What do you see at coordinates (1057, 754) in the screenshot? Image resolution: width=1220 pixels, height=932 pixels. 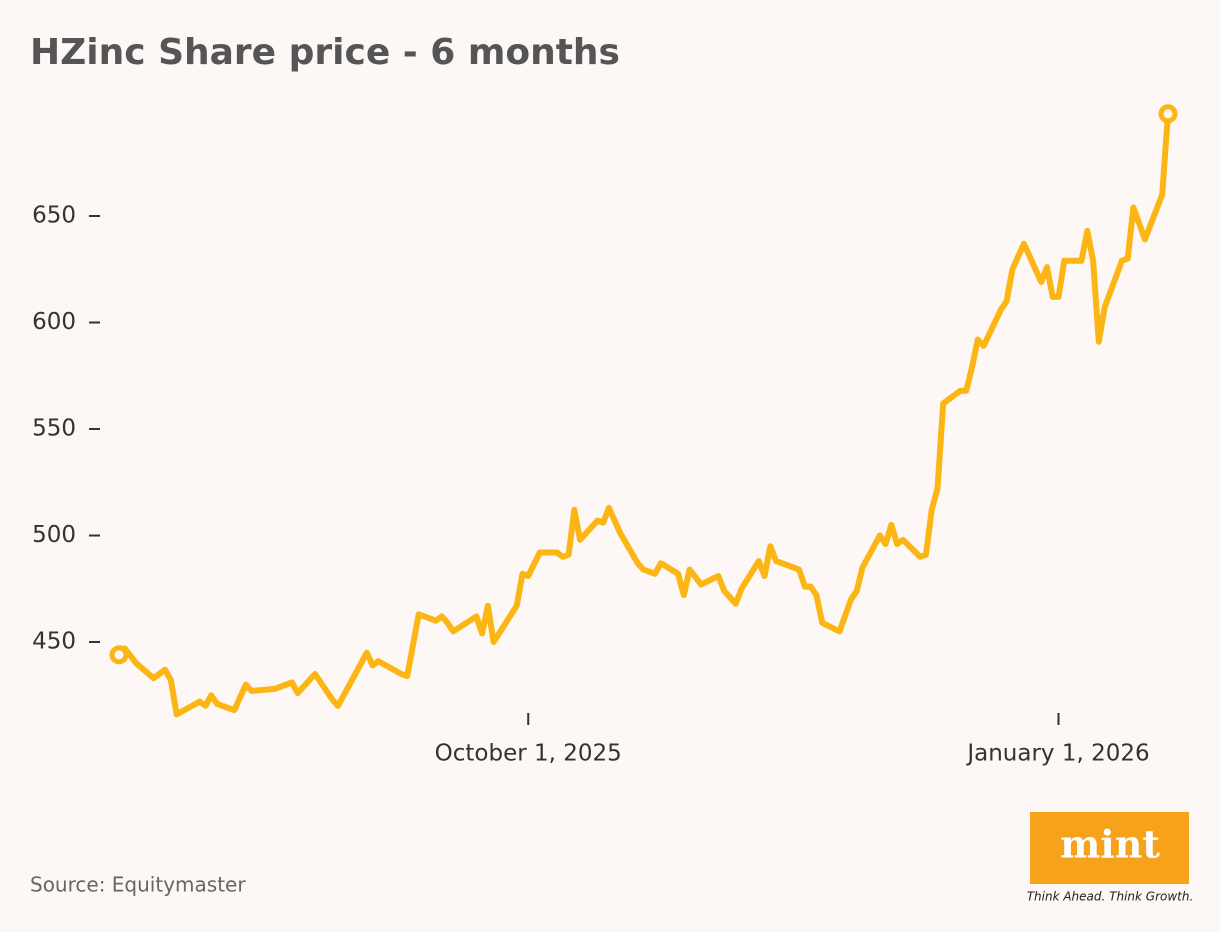 I see `x-tick-label: January 1, 2026` at bounding box center [1057, 754].